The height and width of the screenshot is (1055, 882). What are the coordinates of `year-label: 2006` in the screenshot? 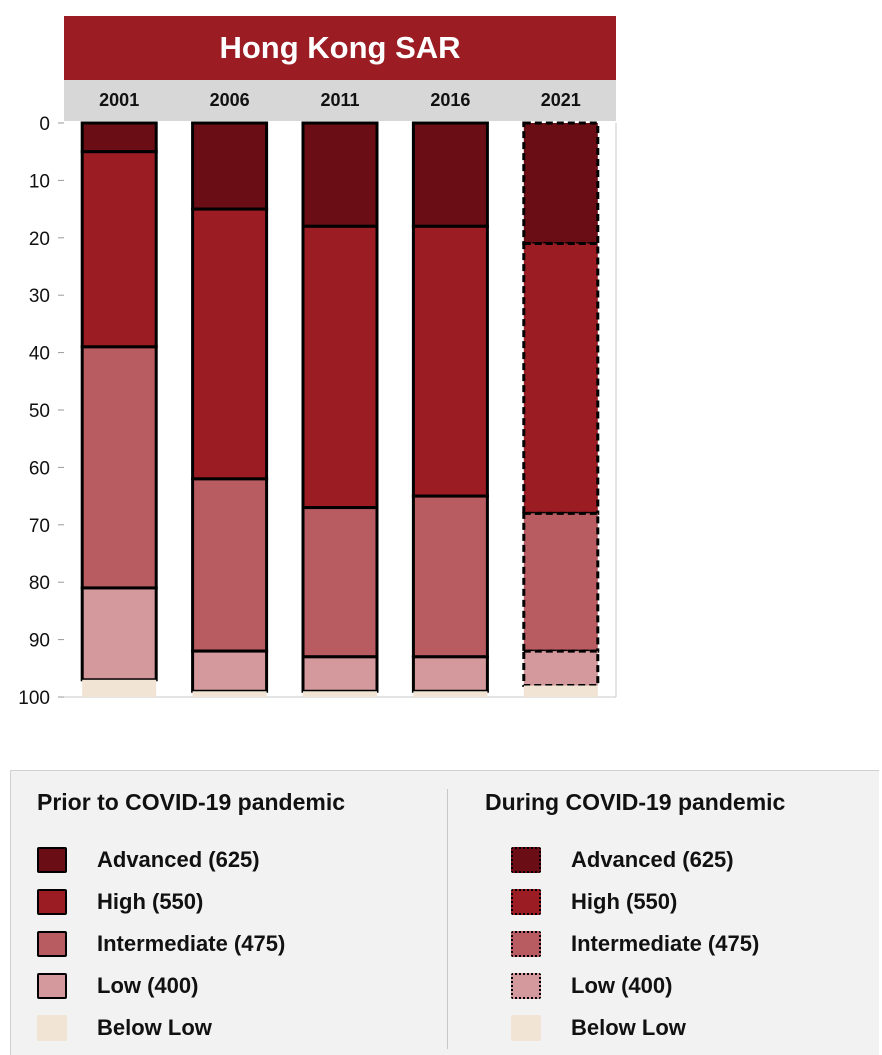 It's located at (229, 100).